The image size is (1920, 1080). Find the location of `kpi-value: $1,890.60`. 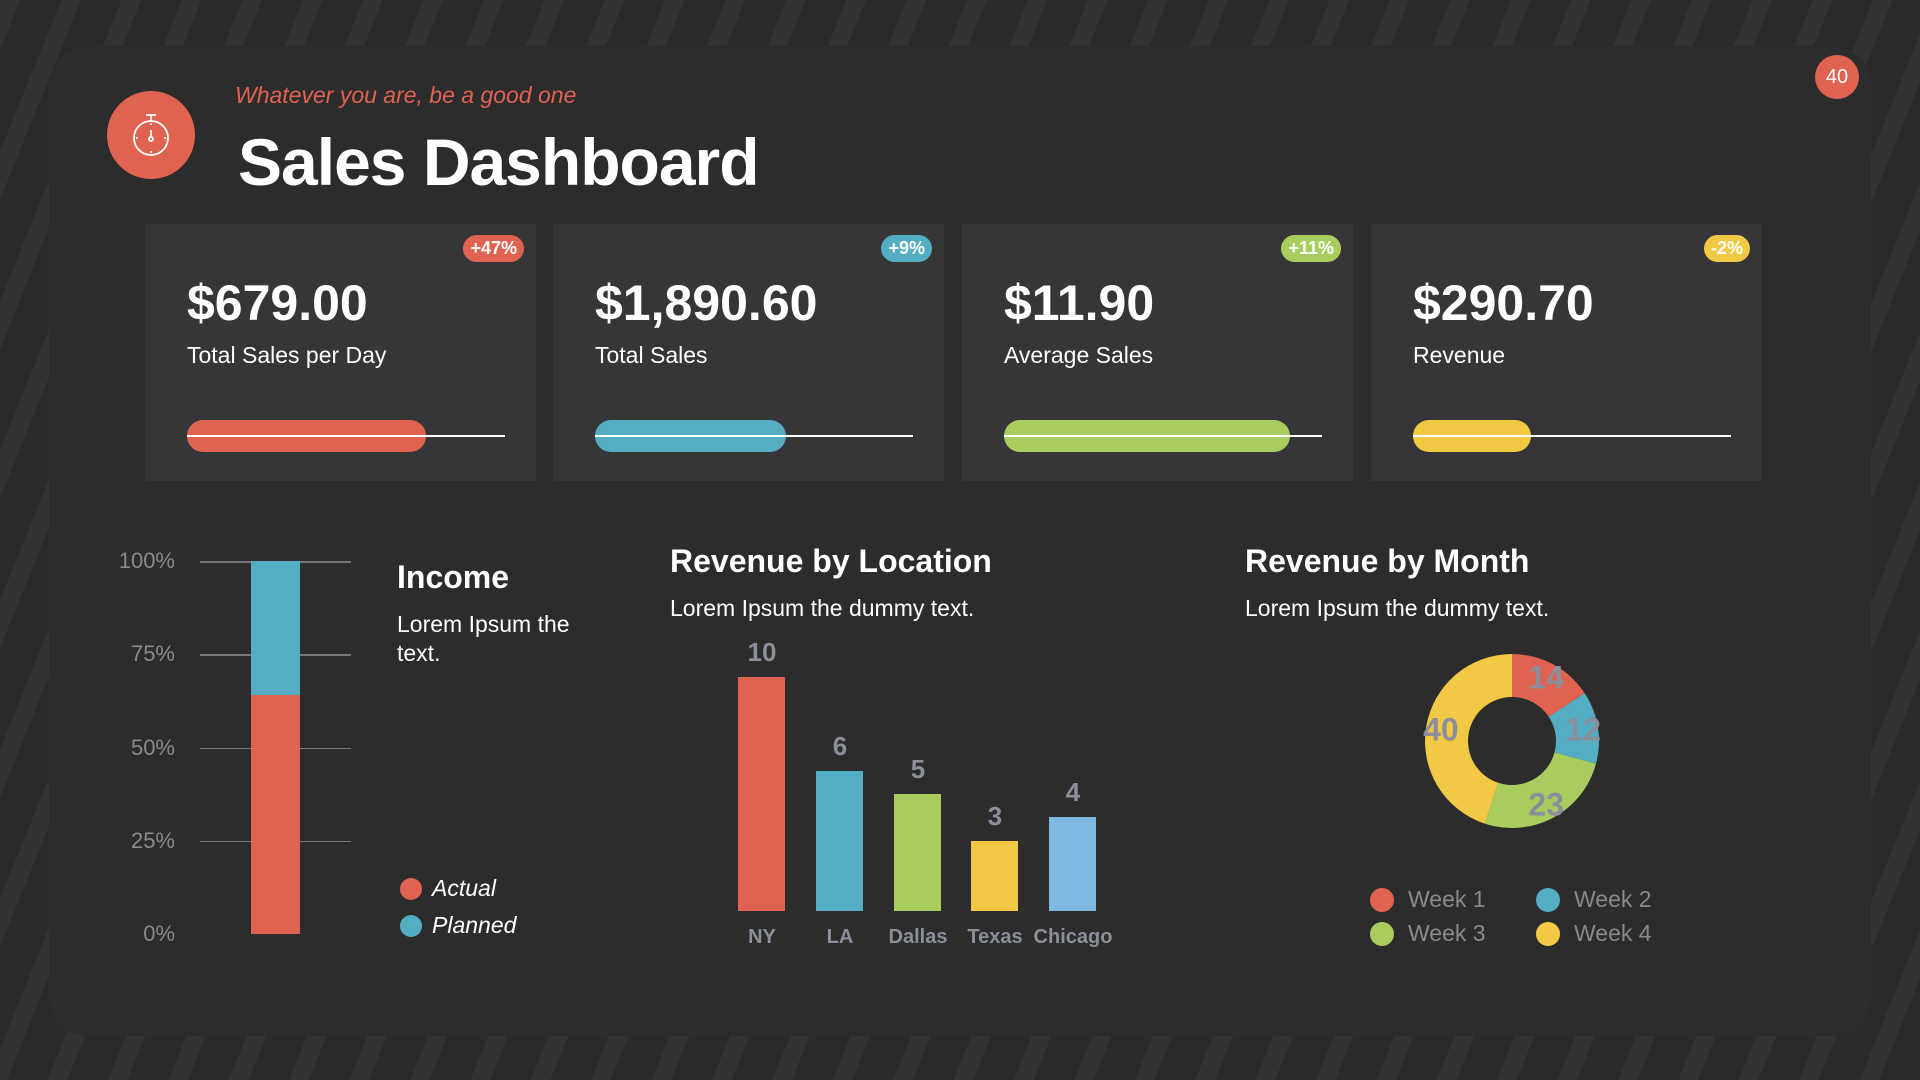

kpi-value: $1,890.60 is located at coordinates (706, 303).